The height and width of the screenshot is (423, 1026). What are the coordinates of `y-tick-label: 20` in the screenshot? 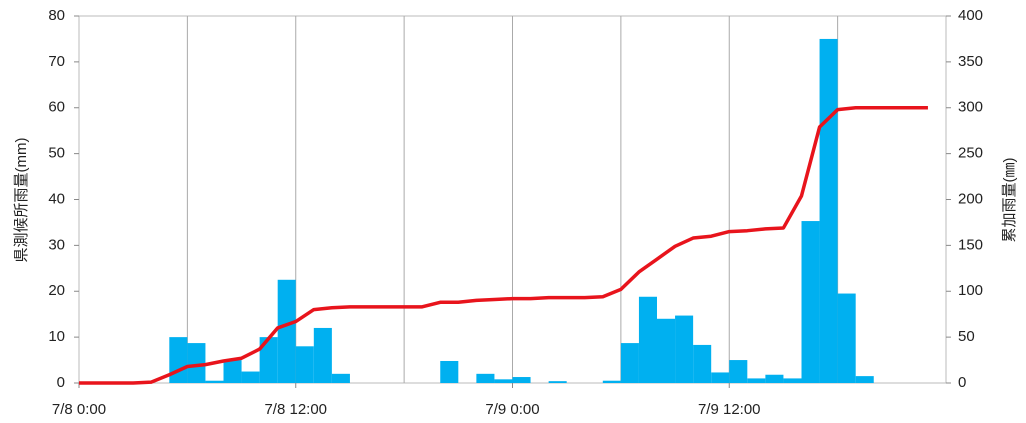 It's located at (56, 290).